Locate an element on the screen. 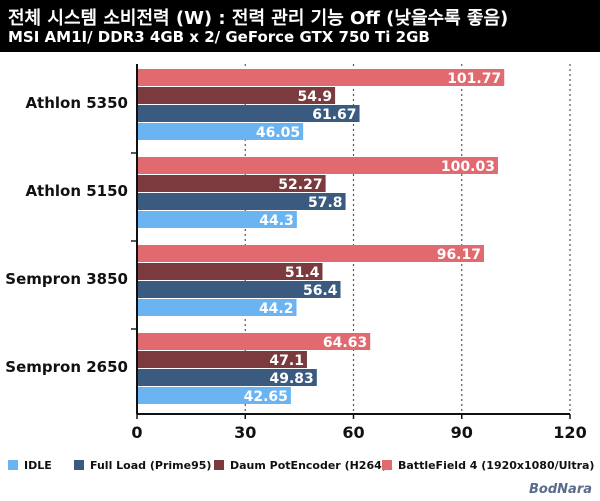 The image size is (600, 501). x-tick-label: 90 is located at coordinates (462, 432).